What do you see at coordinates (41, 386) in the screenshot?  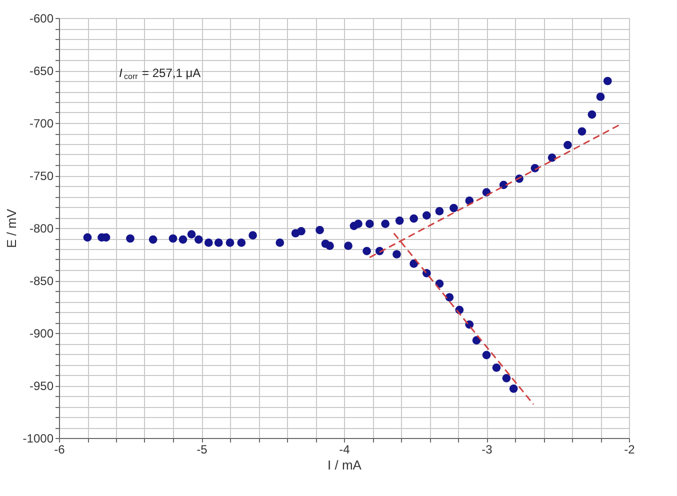 I see `y-tick-label: -950` at bounding box center [41, 386].